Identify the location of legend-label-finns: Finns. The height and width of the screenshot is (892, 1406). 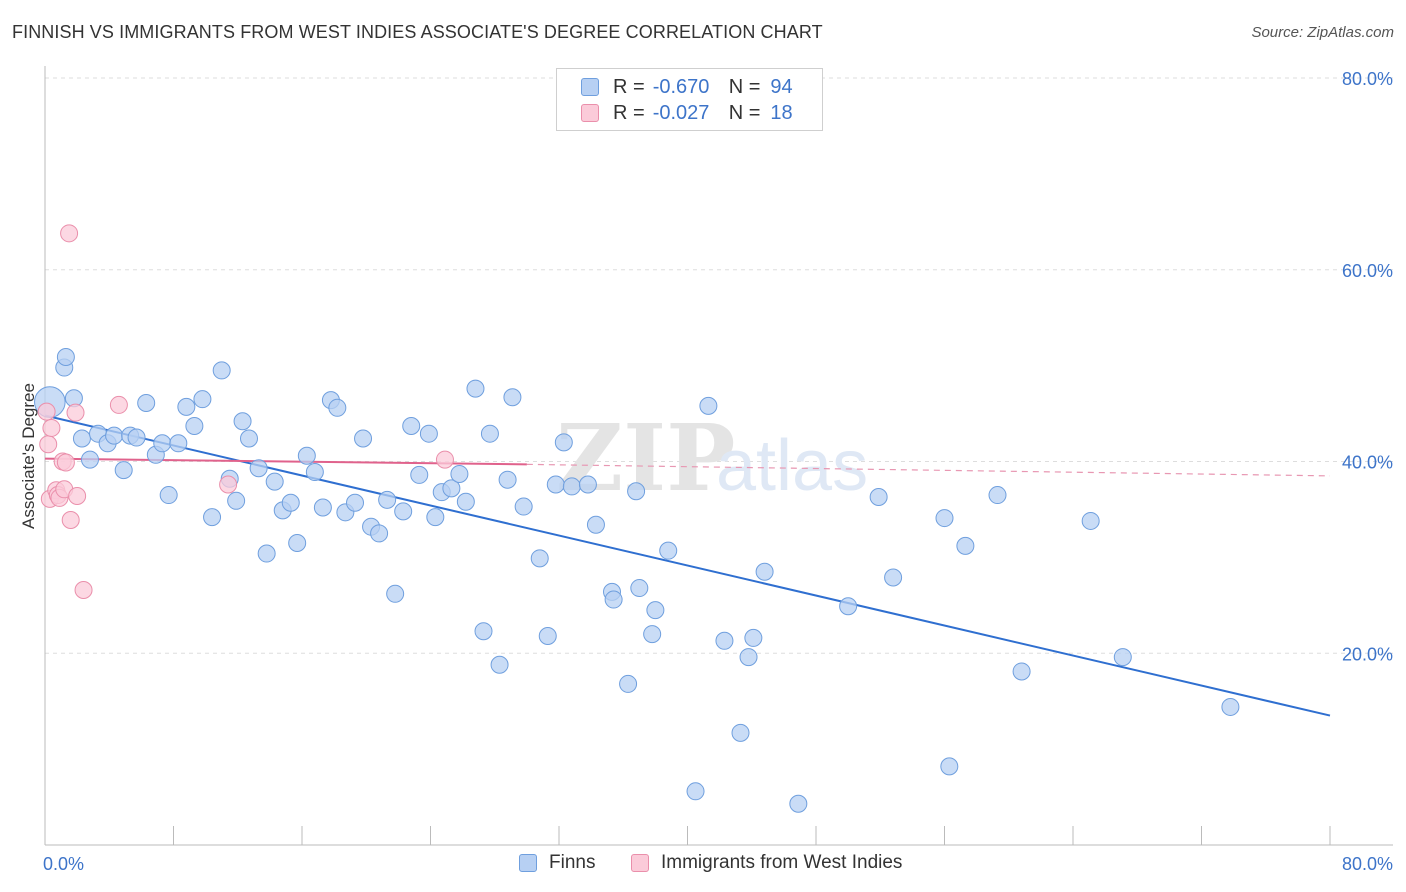
(572, 862).